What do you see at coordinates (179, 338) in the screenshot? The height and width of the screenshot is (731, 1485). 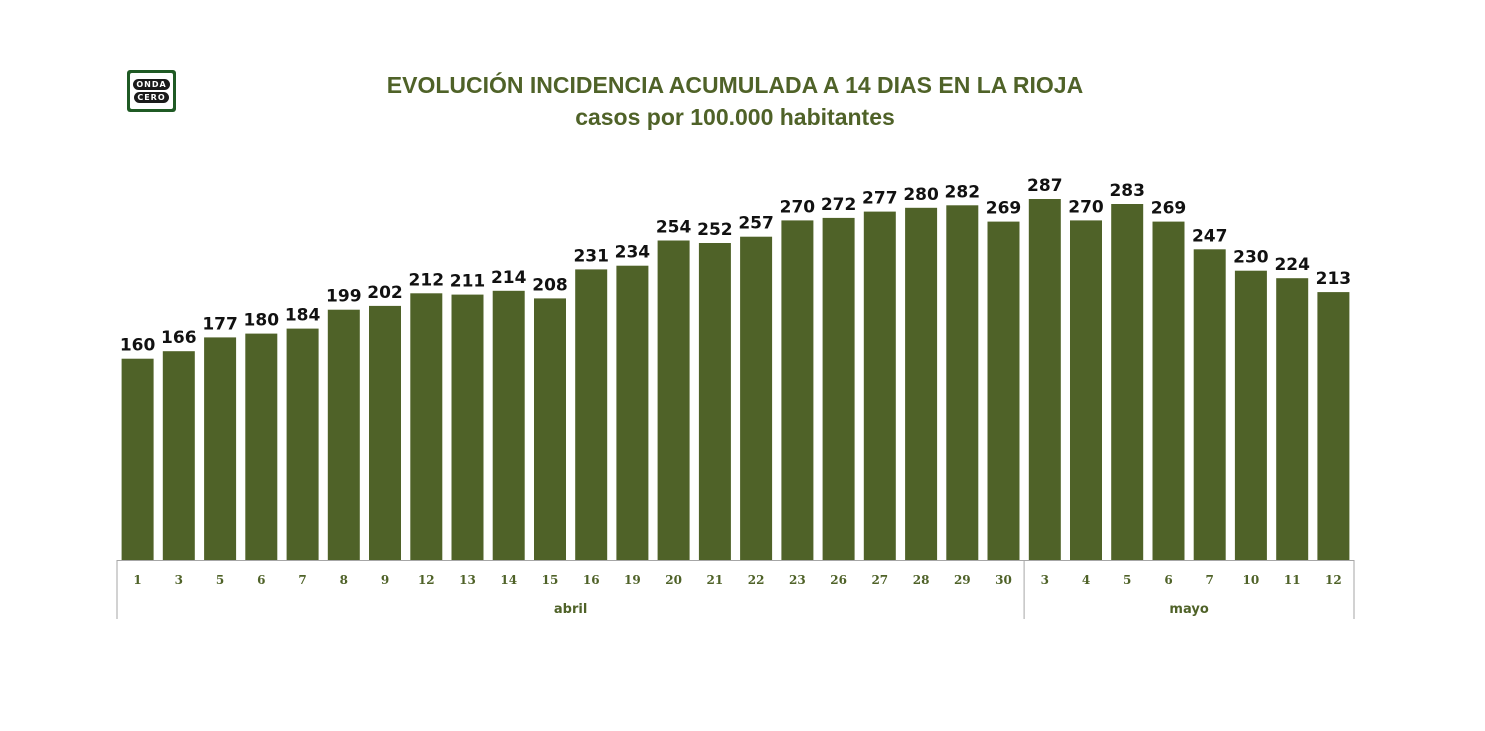 I see `data-label: 166` at bounding box center [179, 338].